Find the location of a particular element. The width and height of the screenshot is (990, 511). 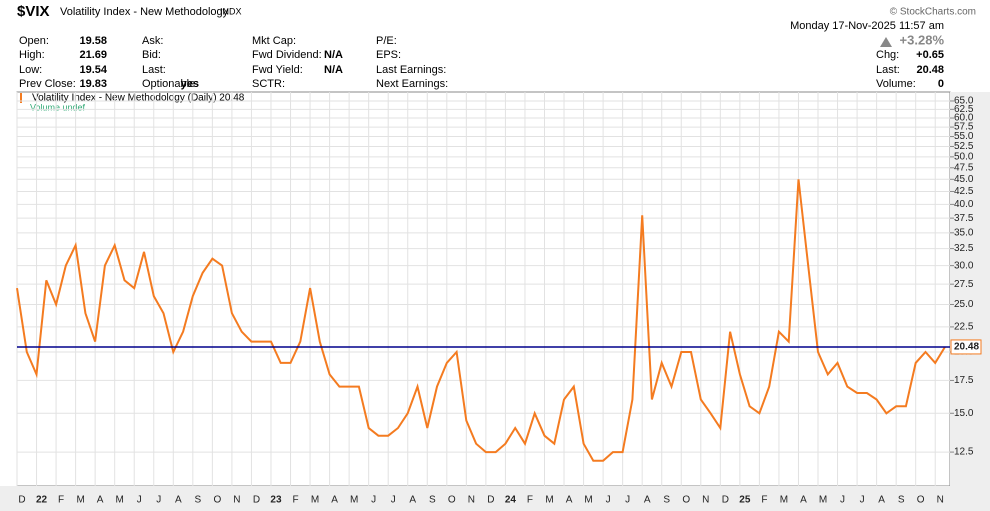

field-value: 19.83 is located at coordinates (93, 84).